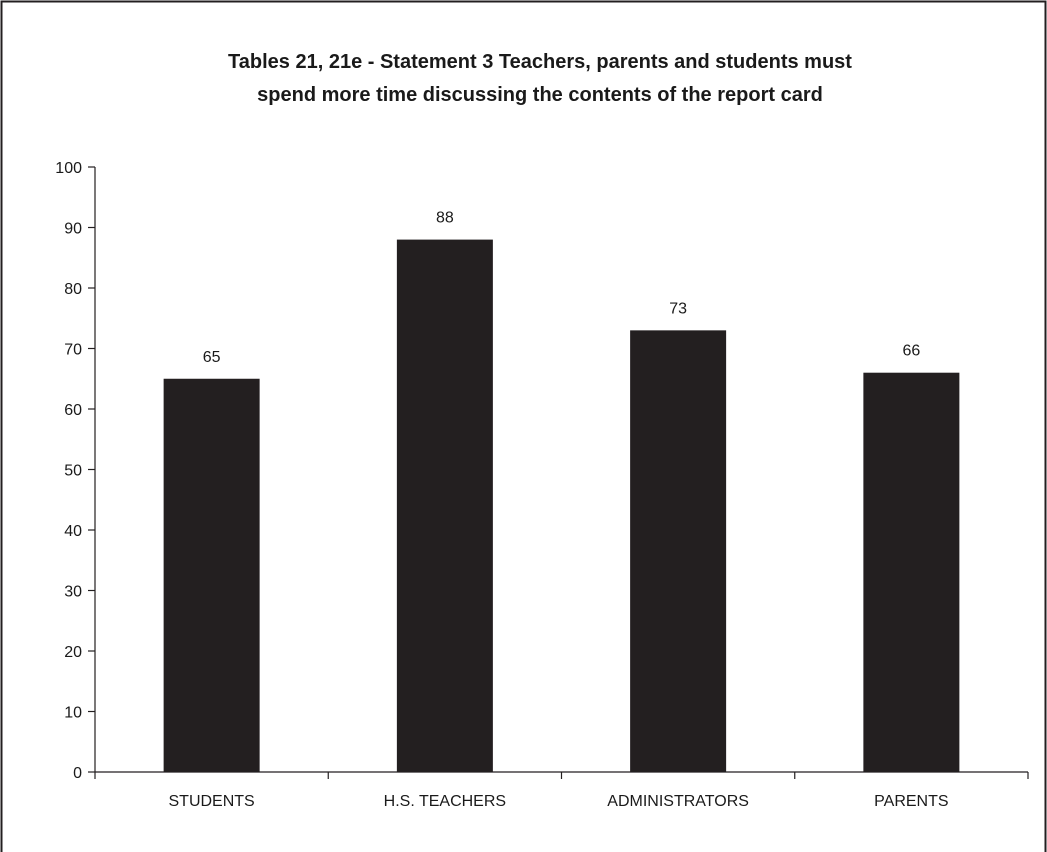  Describe the element at coordinates (911, 801) in the screenshot. I see `x-category-label: PARENTS` at that location.